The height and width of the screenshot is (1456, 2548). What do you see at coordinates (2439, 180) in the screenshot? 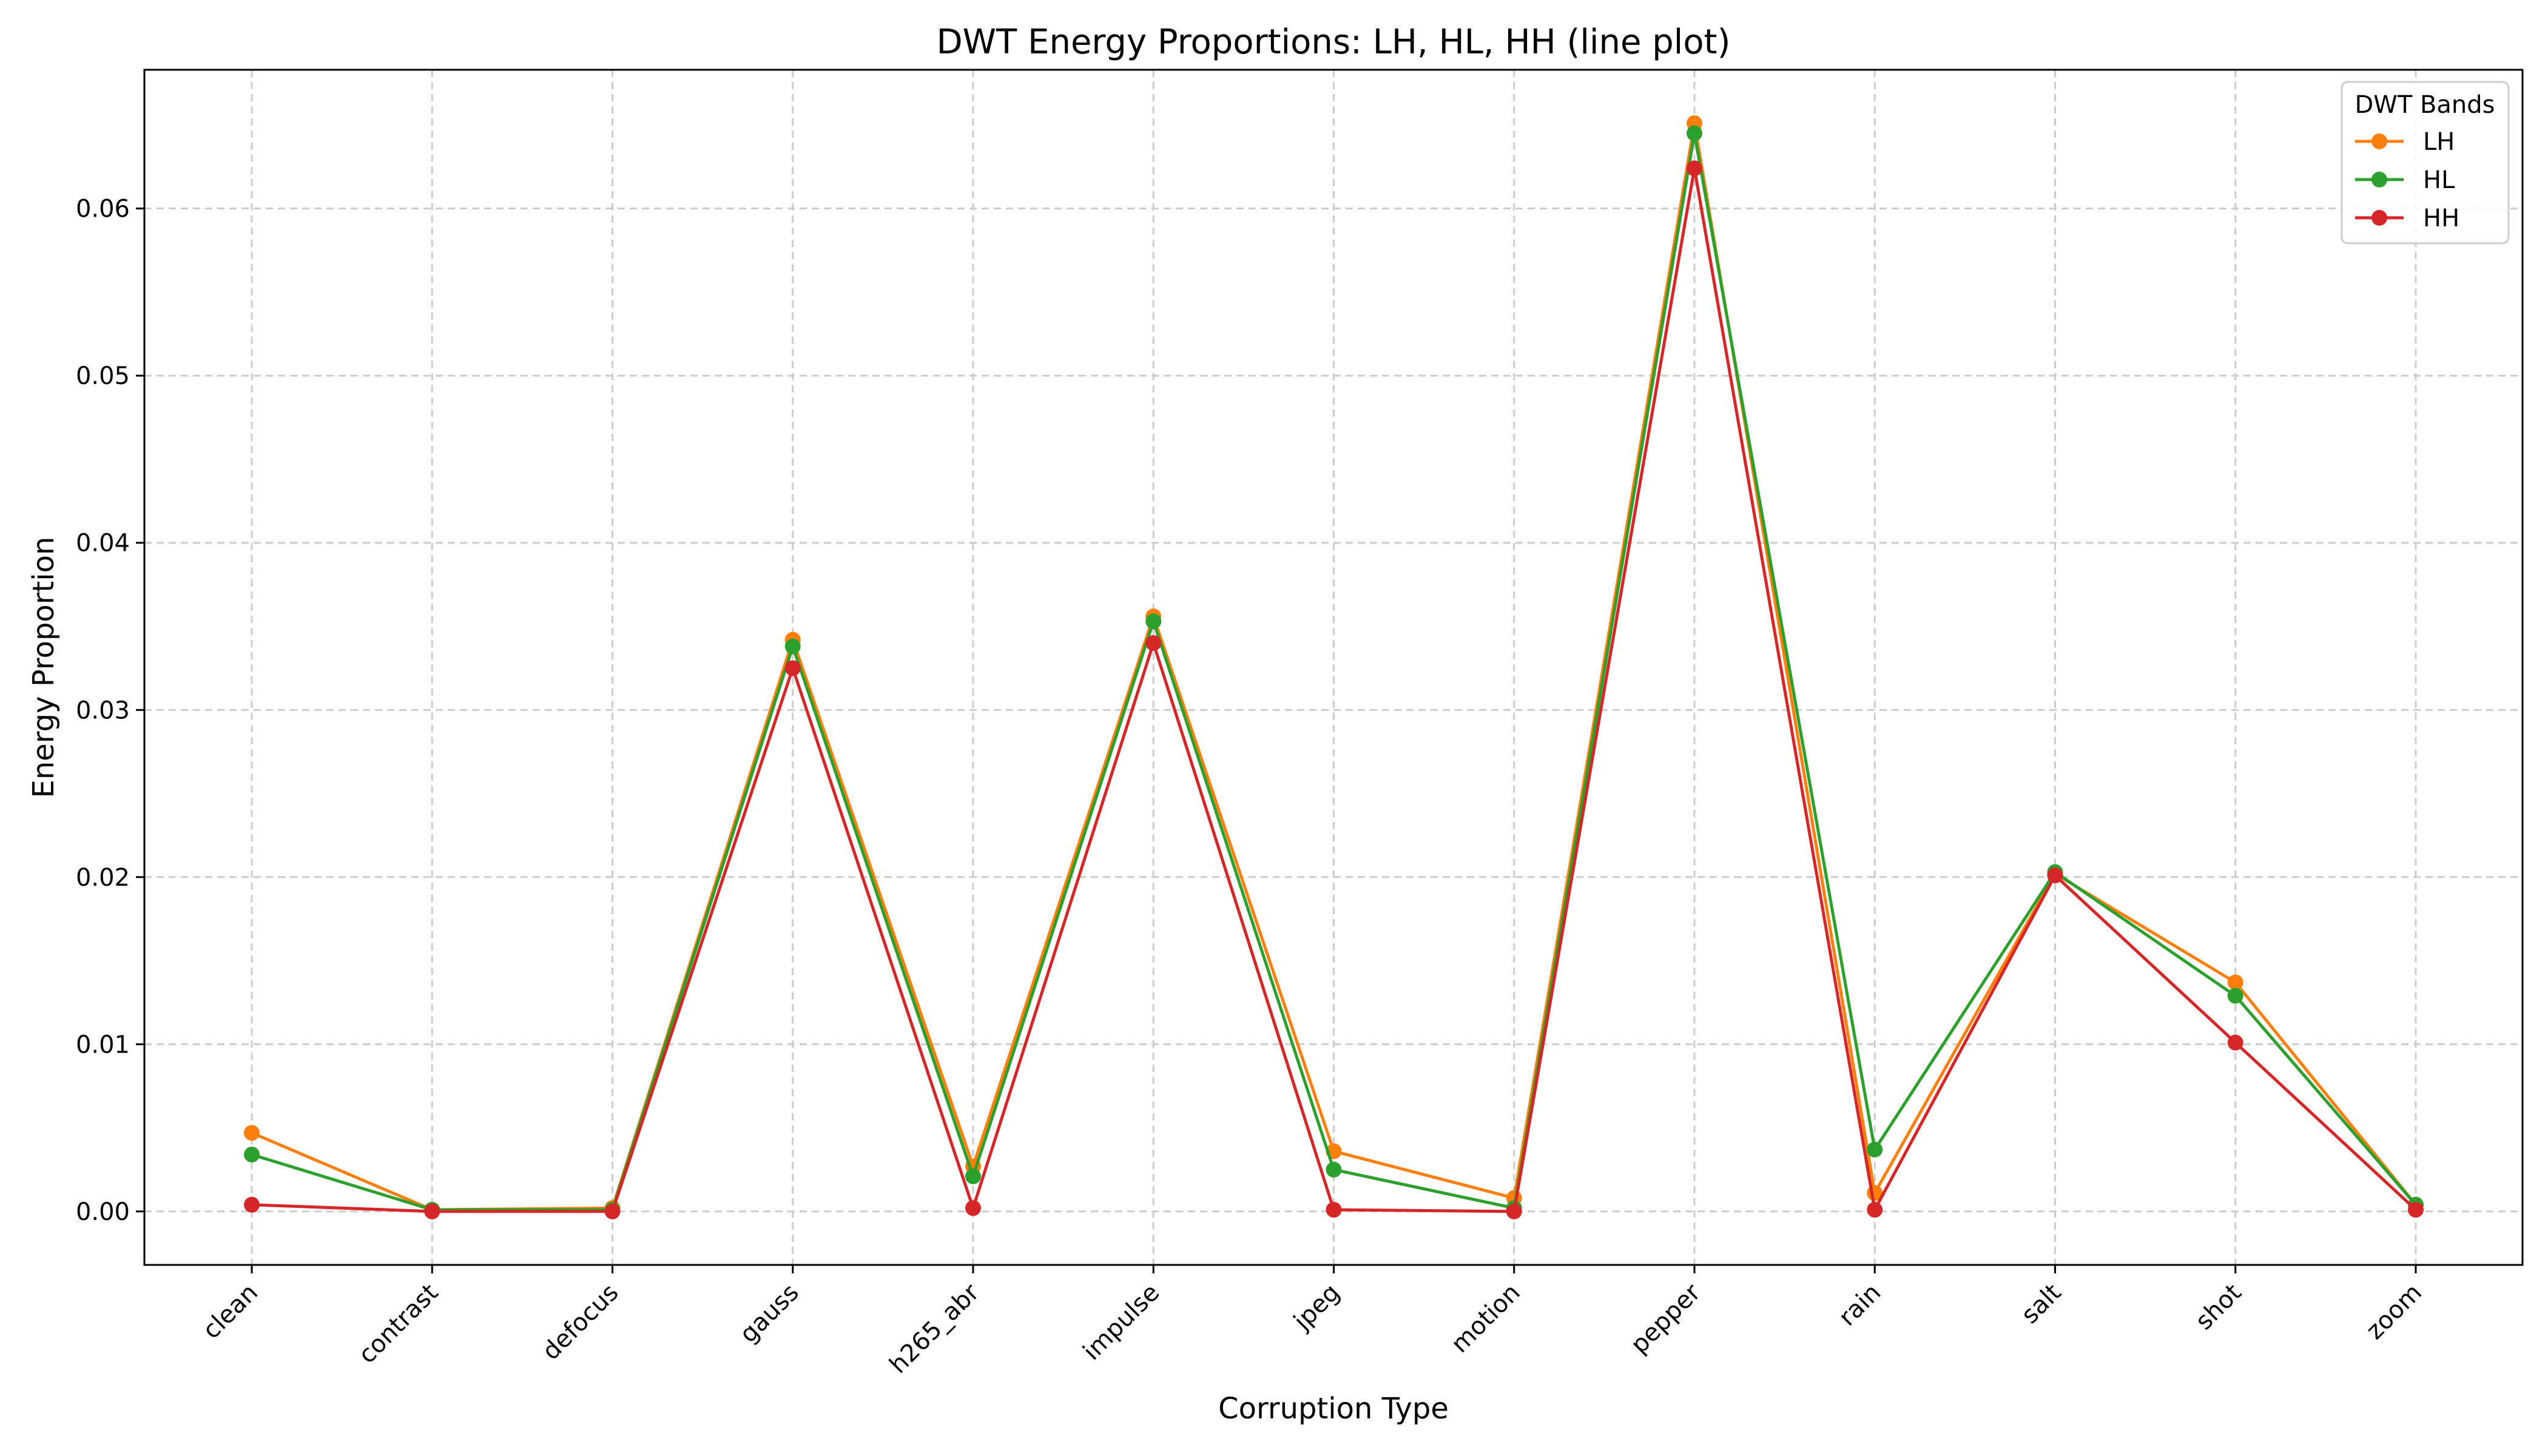
I see `legend-label-hl: HL` at bounding box center [2439, 180].